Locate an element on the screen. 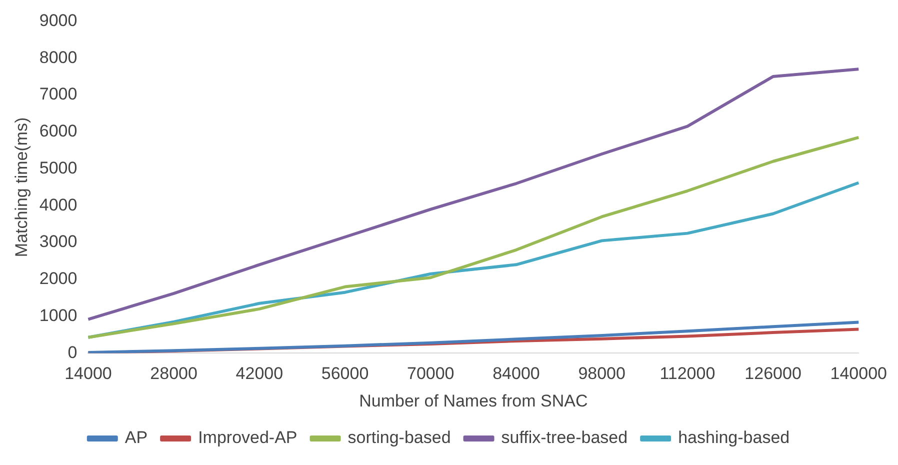 Image resolution: width=898 pixels, height=465 pixels. legend-label: suffix-tree-based is located at coordinates (564, 438).